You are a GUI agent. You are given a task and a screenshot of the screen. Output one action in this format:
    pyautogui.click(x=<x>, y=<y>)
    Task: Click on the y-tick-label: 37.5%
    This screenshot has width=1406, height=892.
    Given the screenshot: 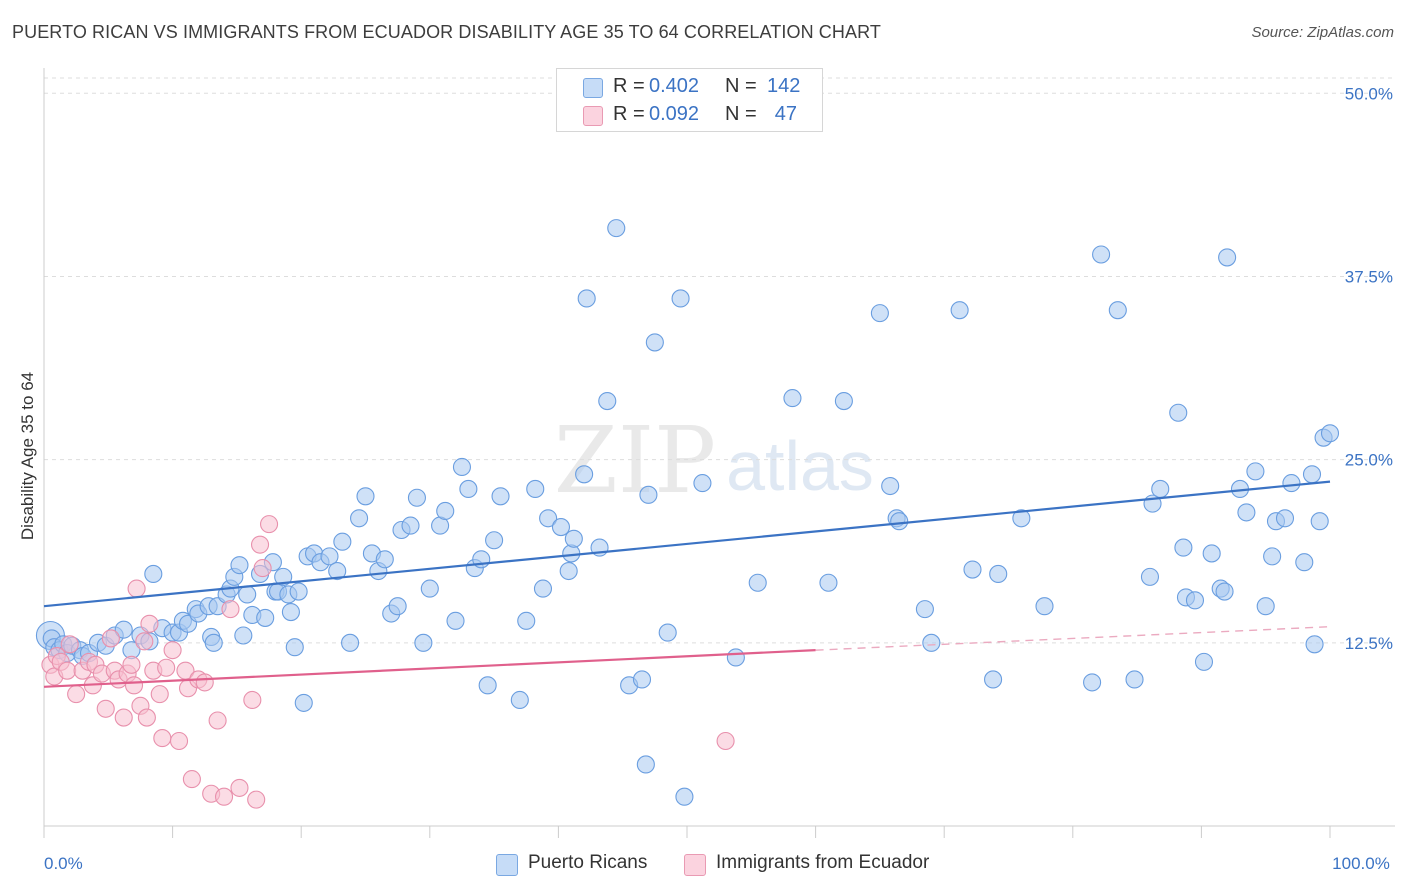 What is the action you would take?
    pyautogui.click(x=1369, y=276)
    